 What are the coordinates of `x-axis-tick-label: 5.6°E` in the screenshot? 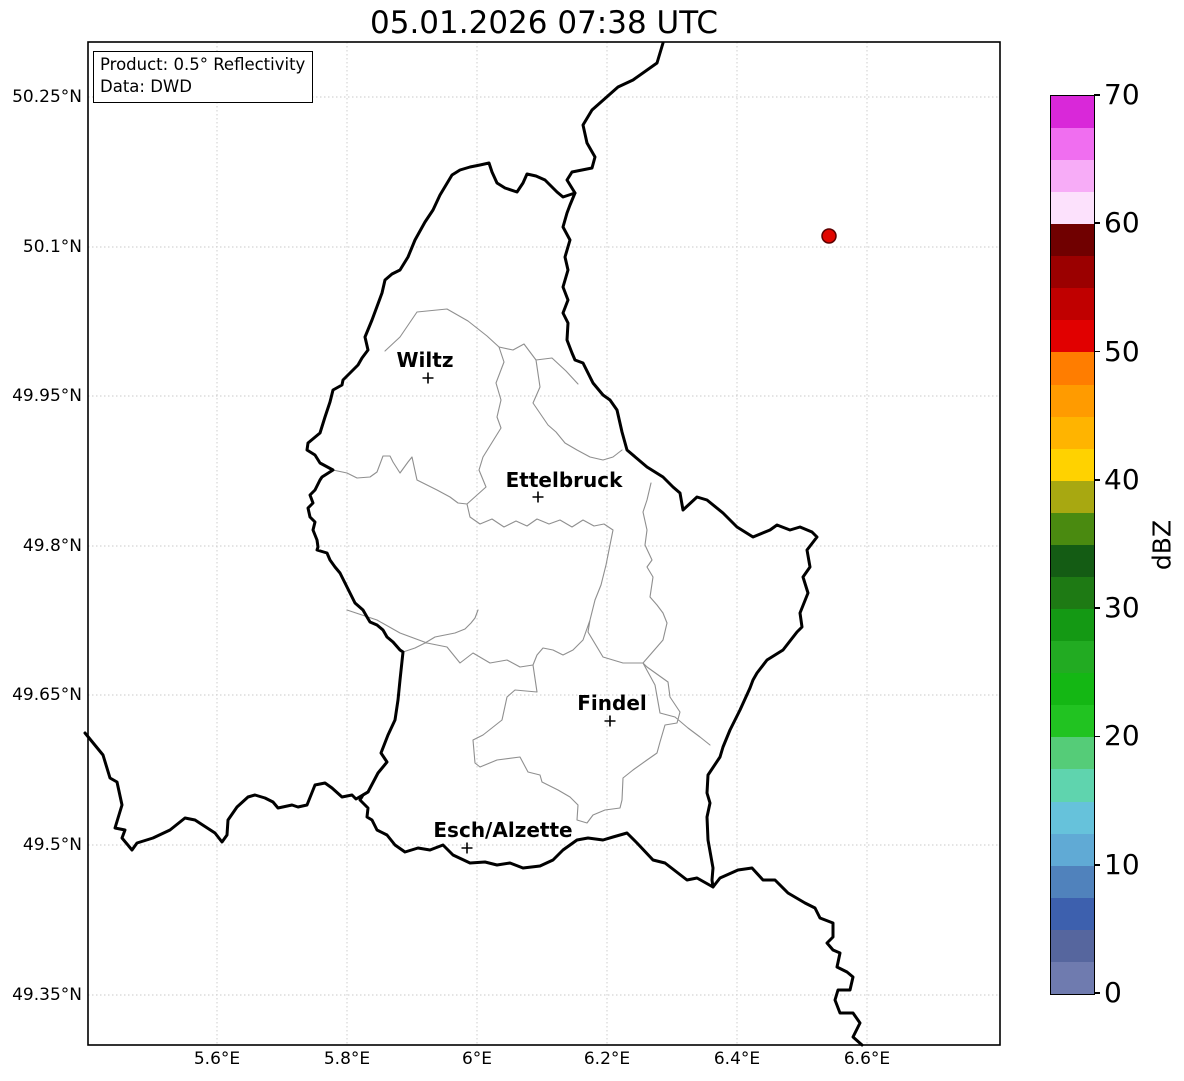 It's located at (217, 1059).